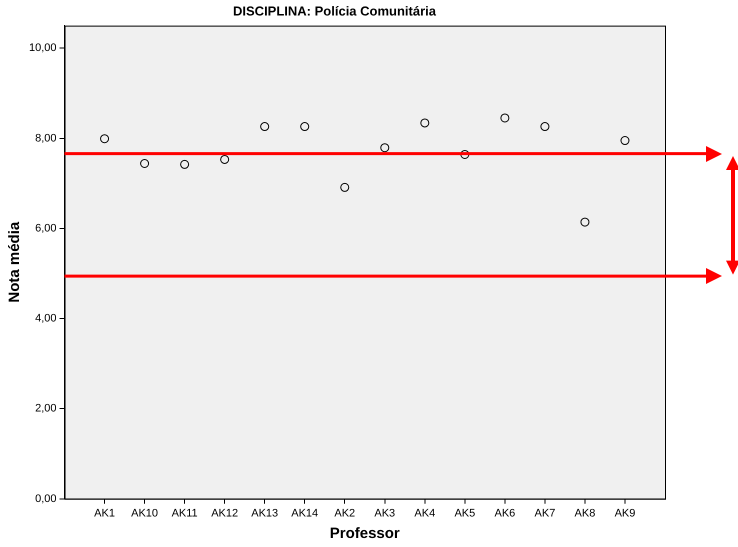 The height and width of the screenshot is (547, 738). Describe the element at coordinates (545, 513) in the screenshot. I see `x-tick-label: AK7` at that location.